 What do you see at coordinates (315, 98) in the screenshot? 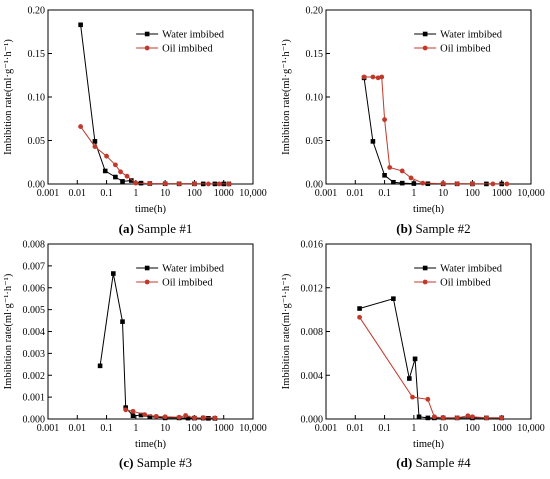
I see `y-tick-label: 0.10` at bounding box center [315, 98].